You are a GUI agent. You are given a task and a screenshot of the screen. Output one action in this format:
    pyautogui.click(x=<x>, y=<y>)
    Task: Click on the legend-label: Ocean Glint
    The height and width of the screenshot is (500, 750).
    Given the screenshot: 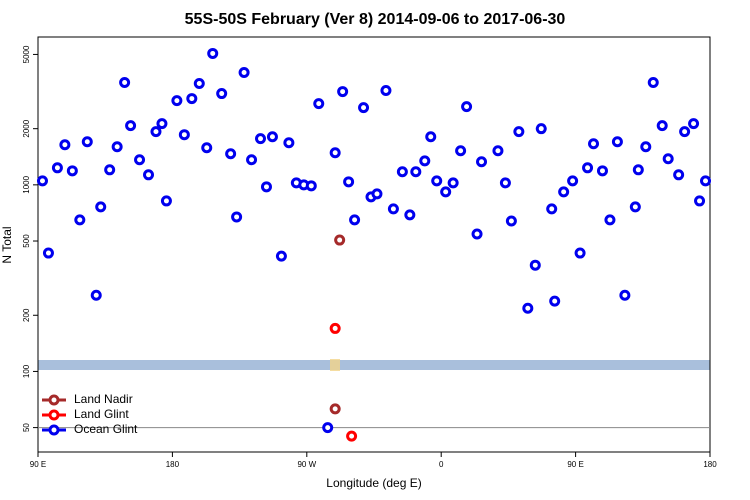 What is the action you would take?
    pyautogui.click(x=106, y=429)
    